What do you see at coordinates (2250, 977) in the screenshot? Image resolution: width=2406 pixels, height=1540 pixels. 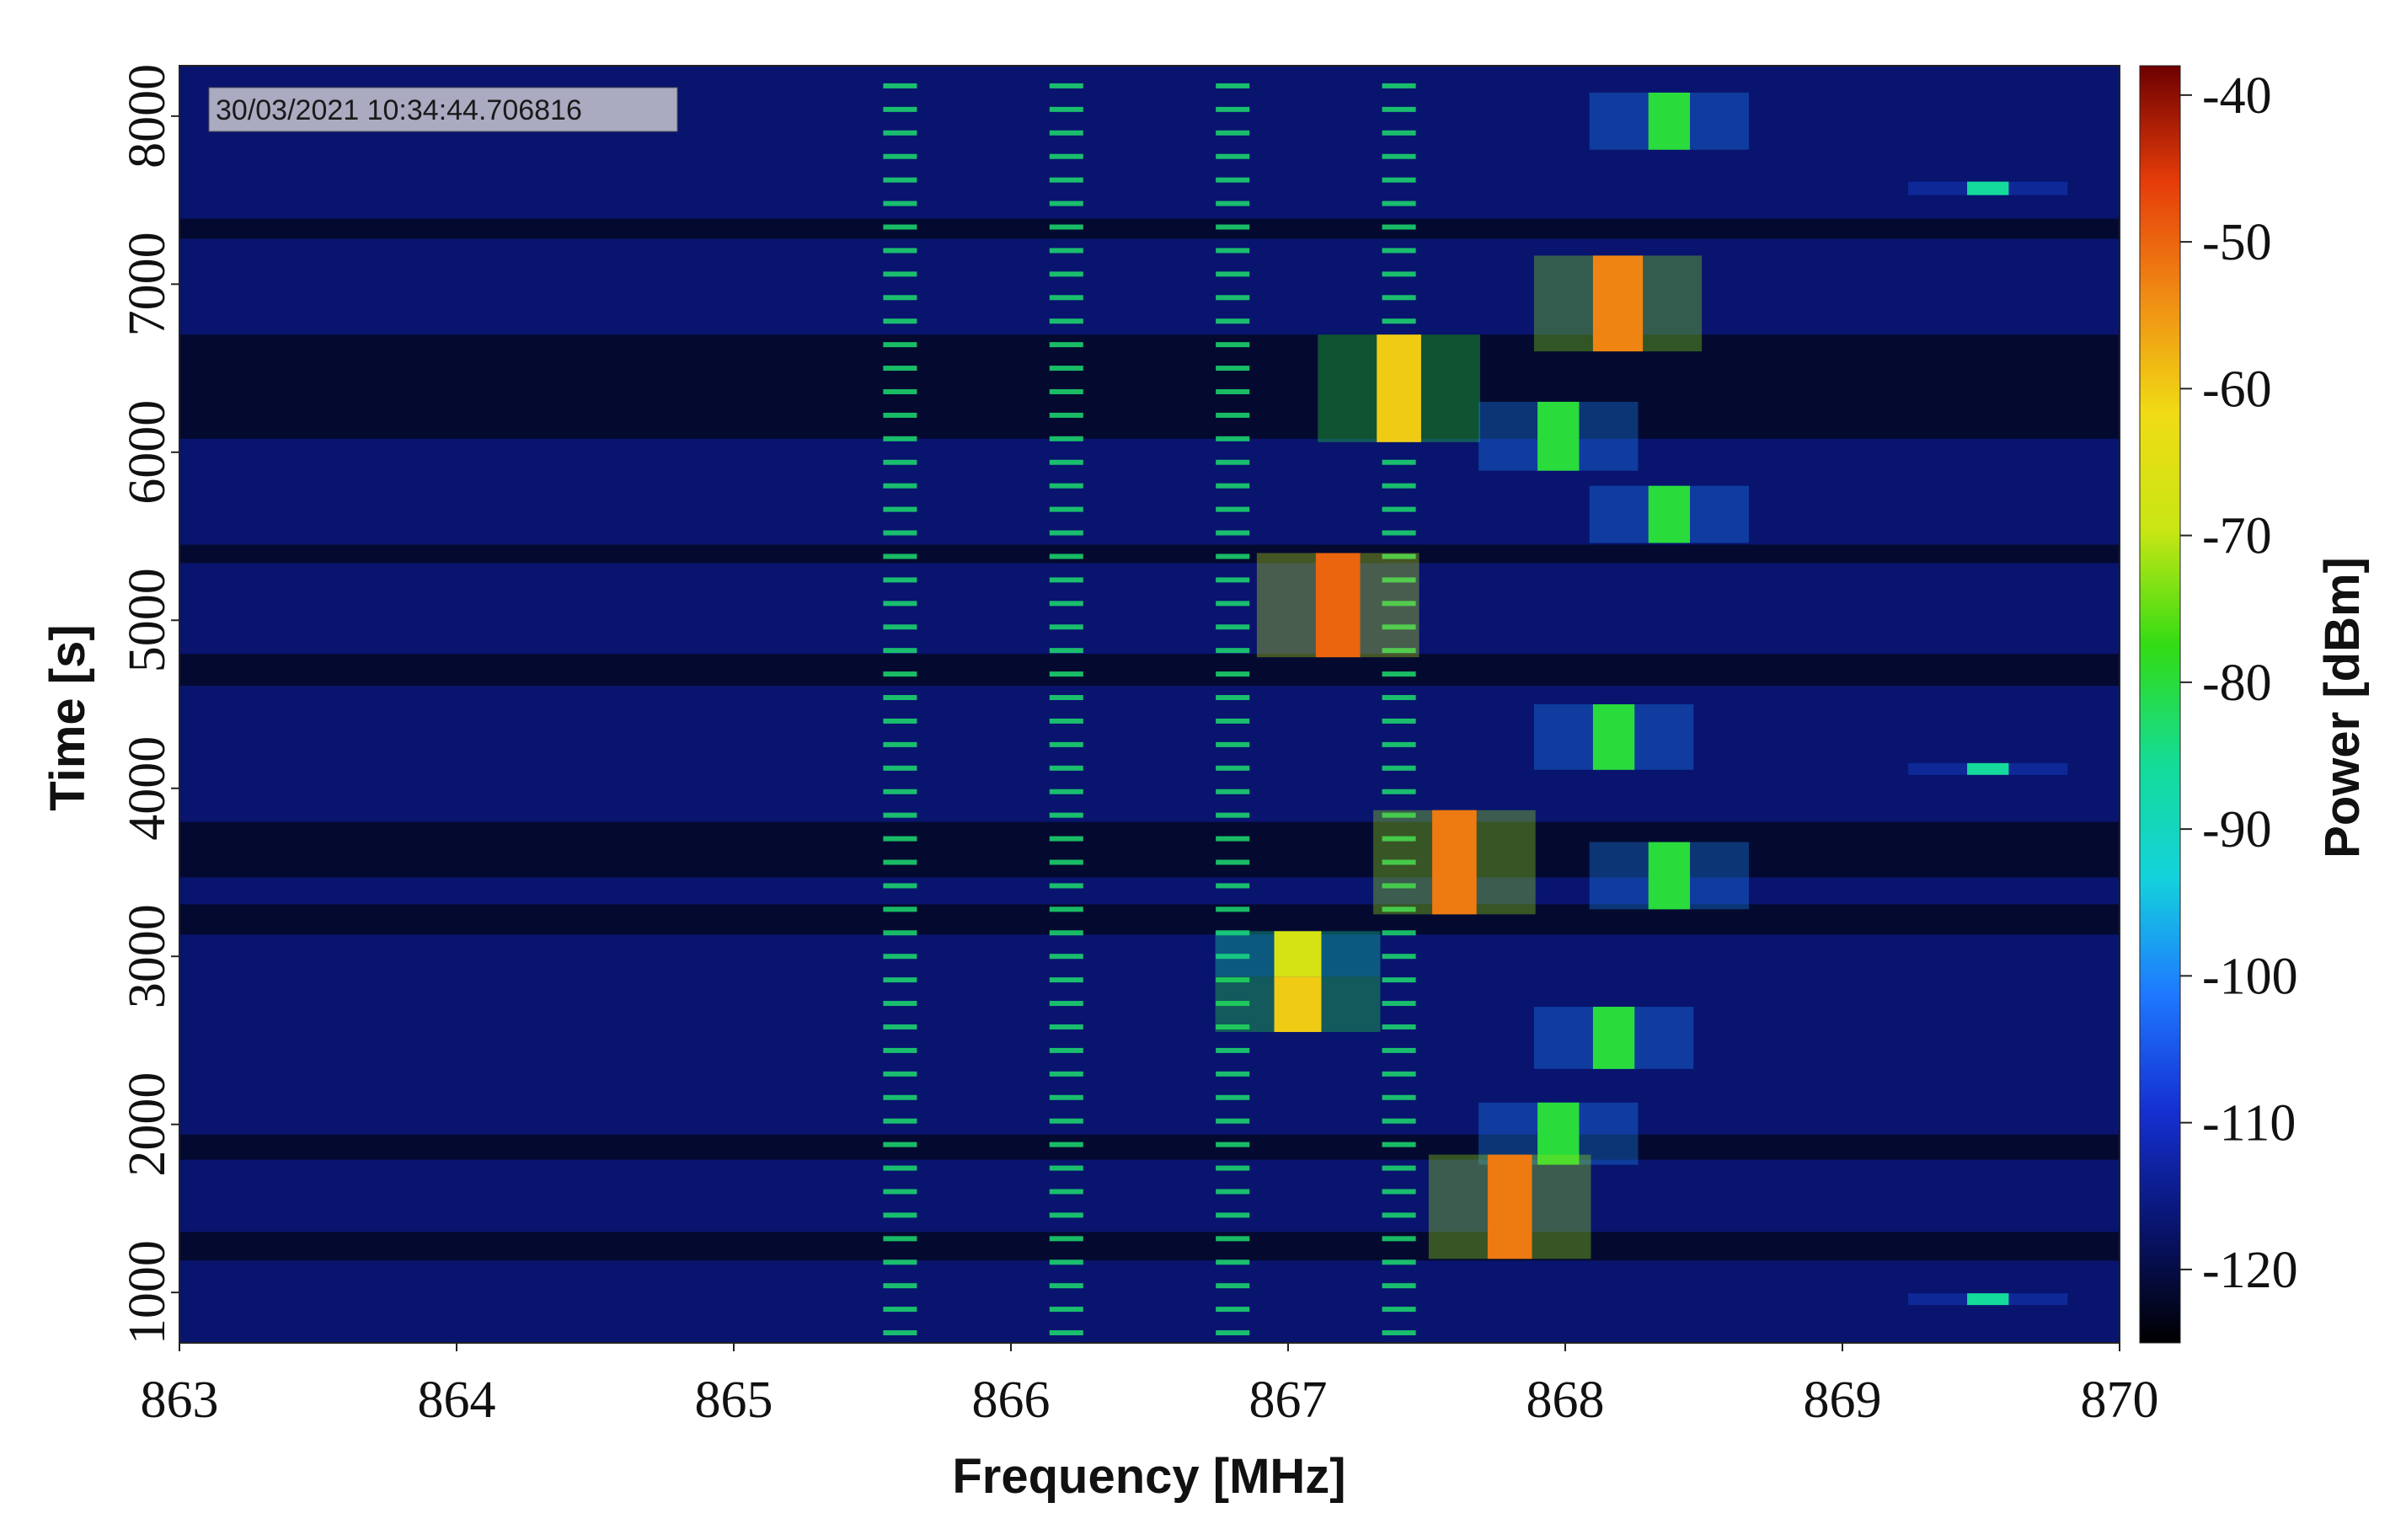 I see `colorbar-tick-label: -100` at bounding box center [2250, 977].